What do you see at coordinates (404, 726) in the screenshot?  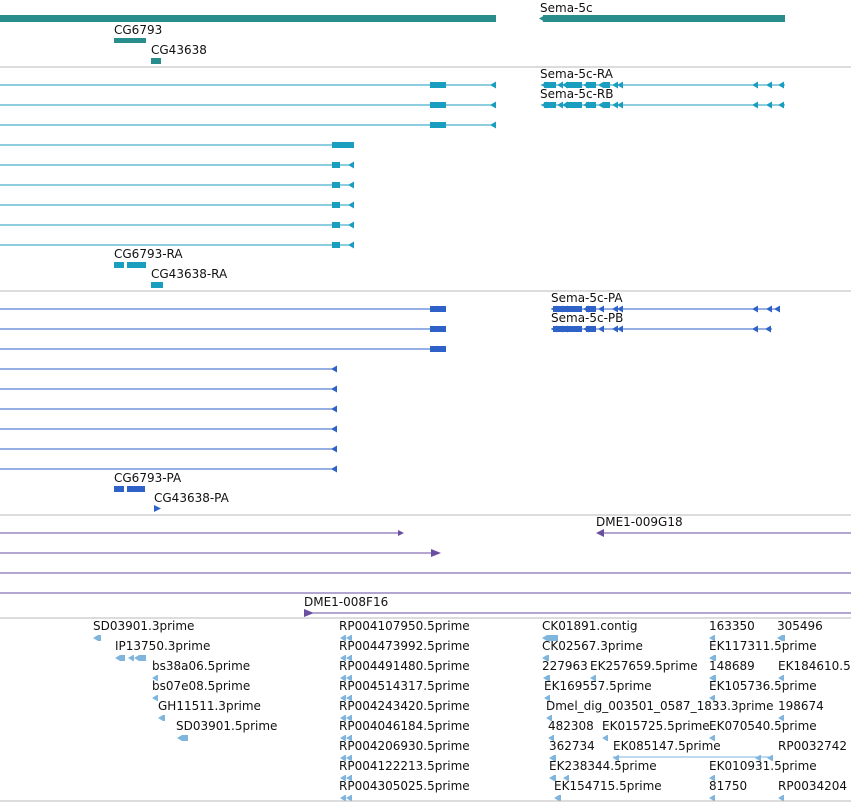 I see `est-label: RP004046184.5prime` at bounding box center [404, 726].